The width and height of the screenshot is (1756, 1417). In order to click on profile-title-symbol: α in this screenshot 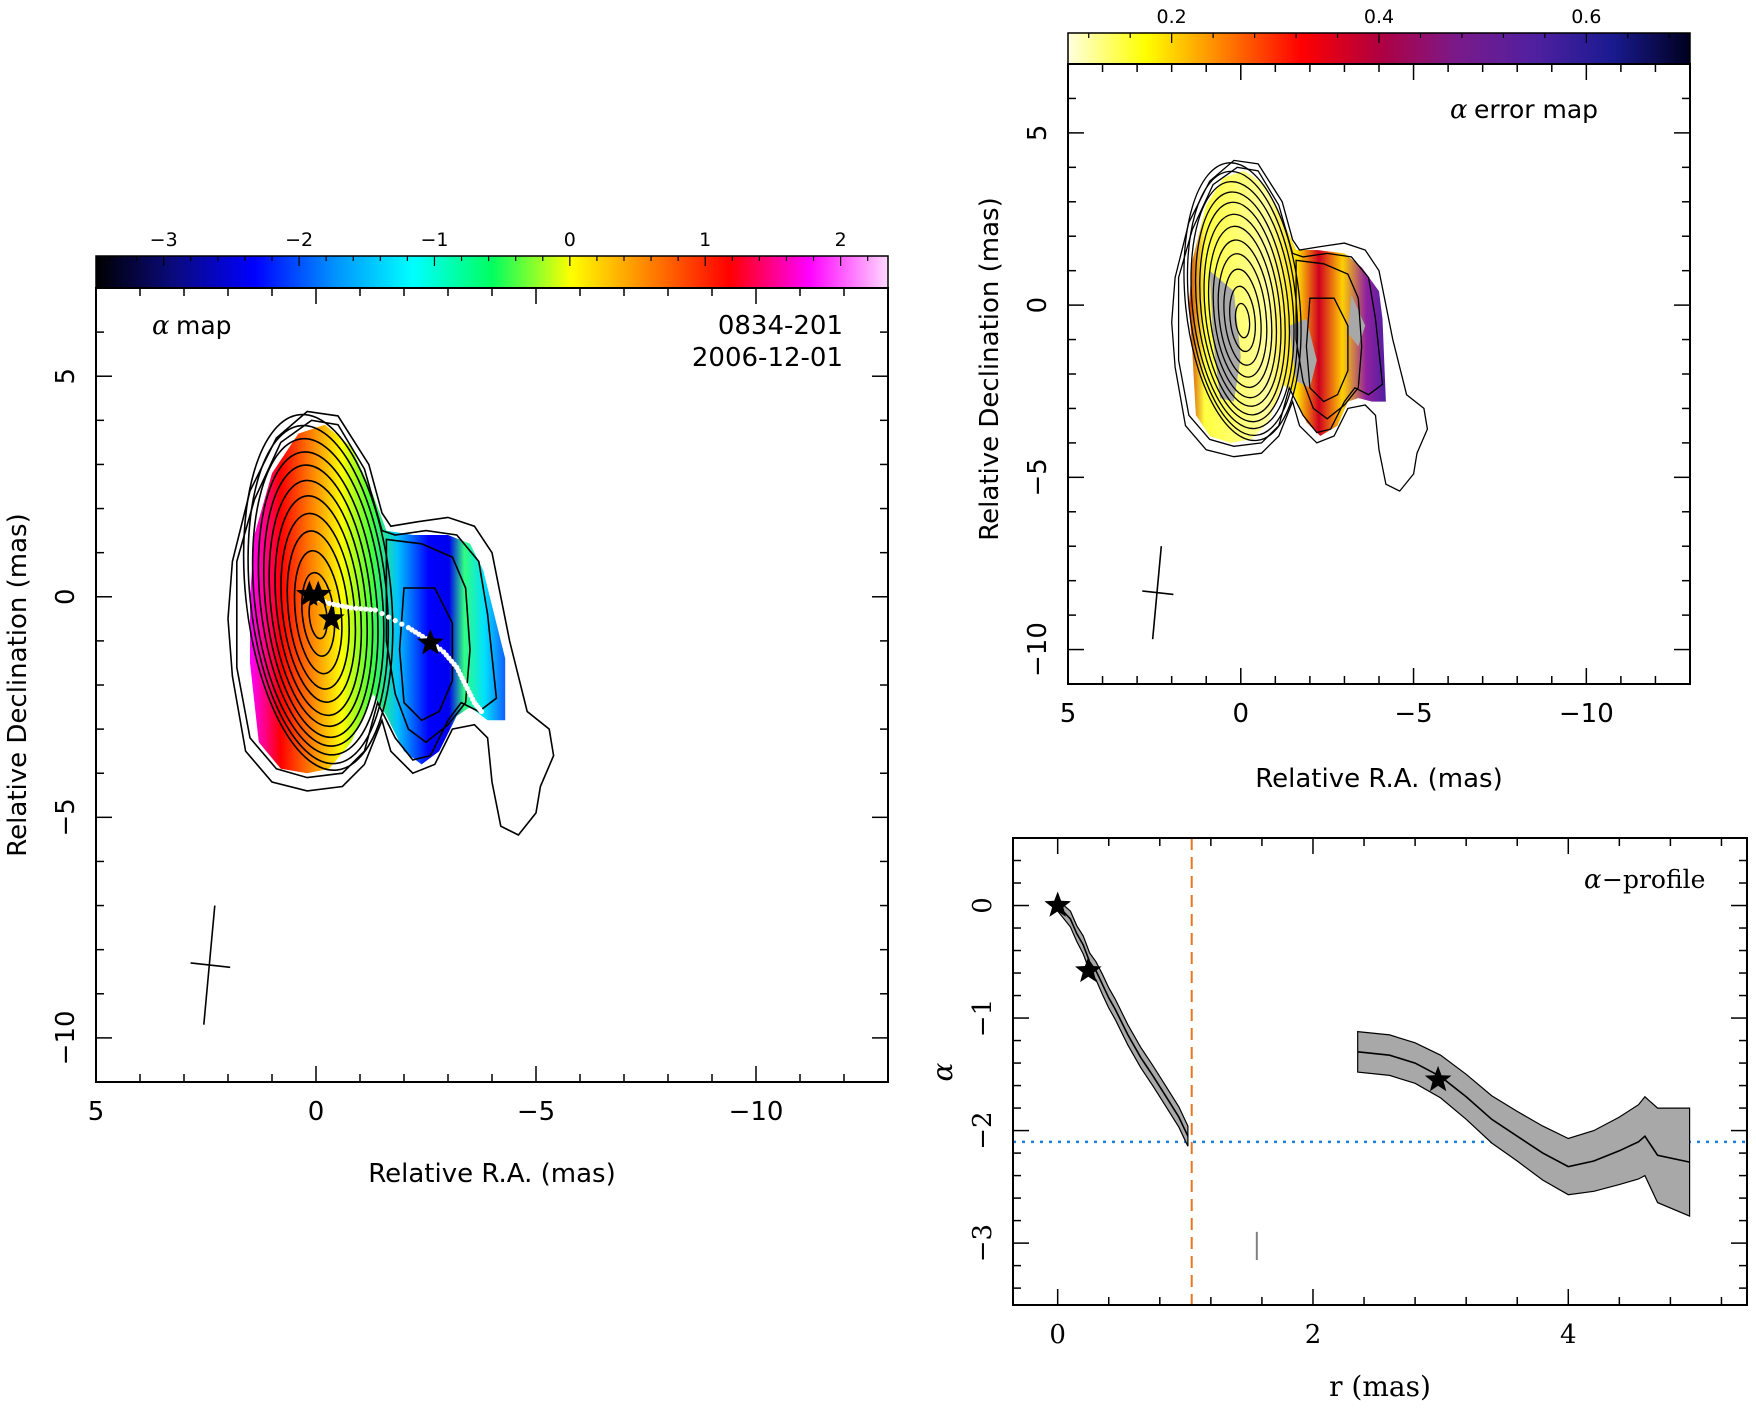, I will do `click(1593, 880)`.